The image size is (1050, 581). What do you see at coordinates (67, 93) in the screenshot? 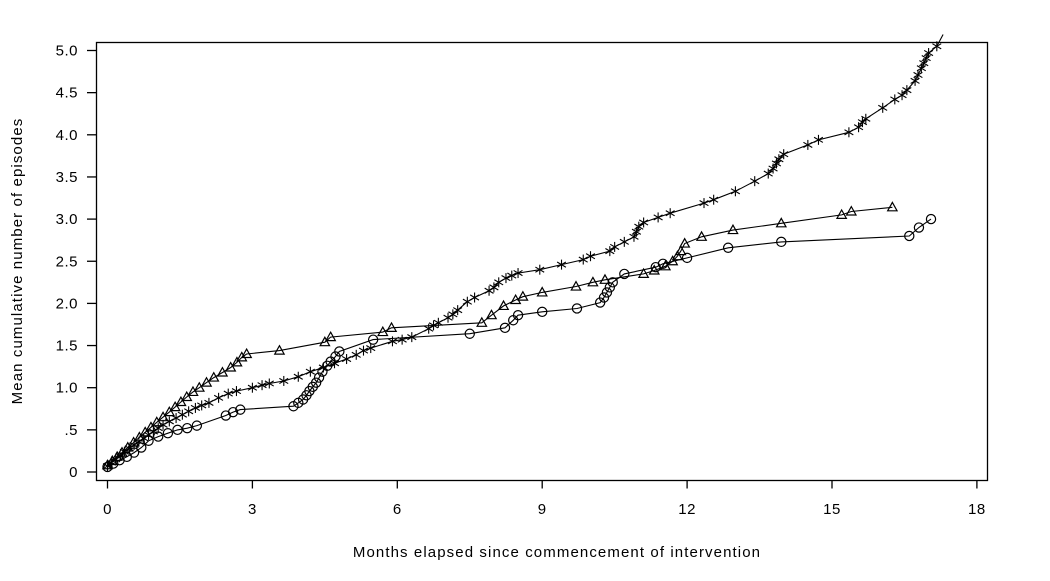
I see `y-tick-label: 4.5` at bounding box center [67, 93].